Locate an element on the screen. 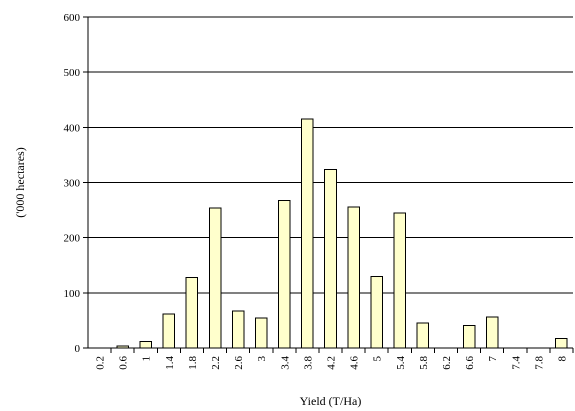 This screenshot has height=411, width=575. y-tick-labels: 0 100 200 300 400 500 600 is located at coordinates (76, 183).